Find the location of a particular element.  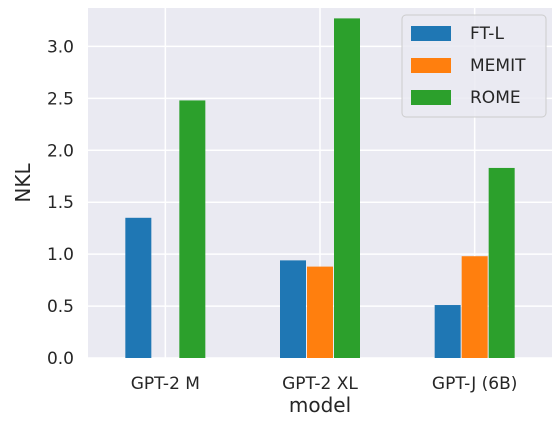

legend-swatch-memit is located at coordinates (431, 65).